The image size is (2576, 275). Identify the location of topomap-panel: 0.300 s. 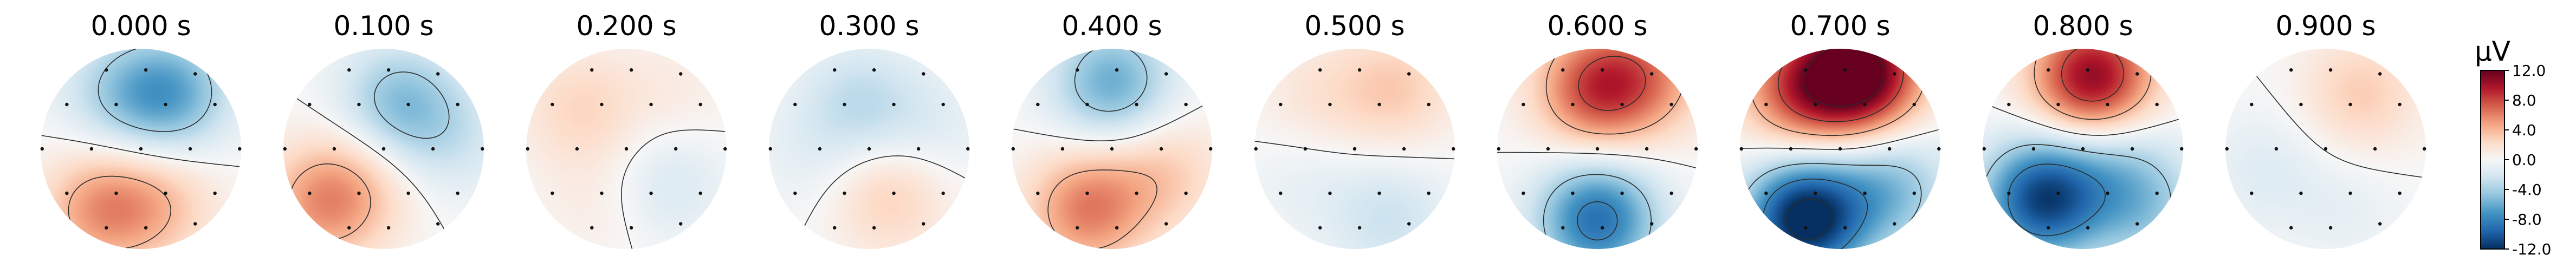
(869, 129).